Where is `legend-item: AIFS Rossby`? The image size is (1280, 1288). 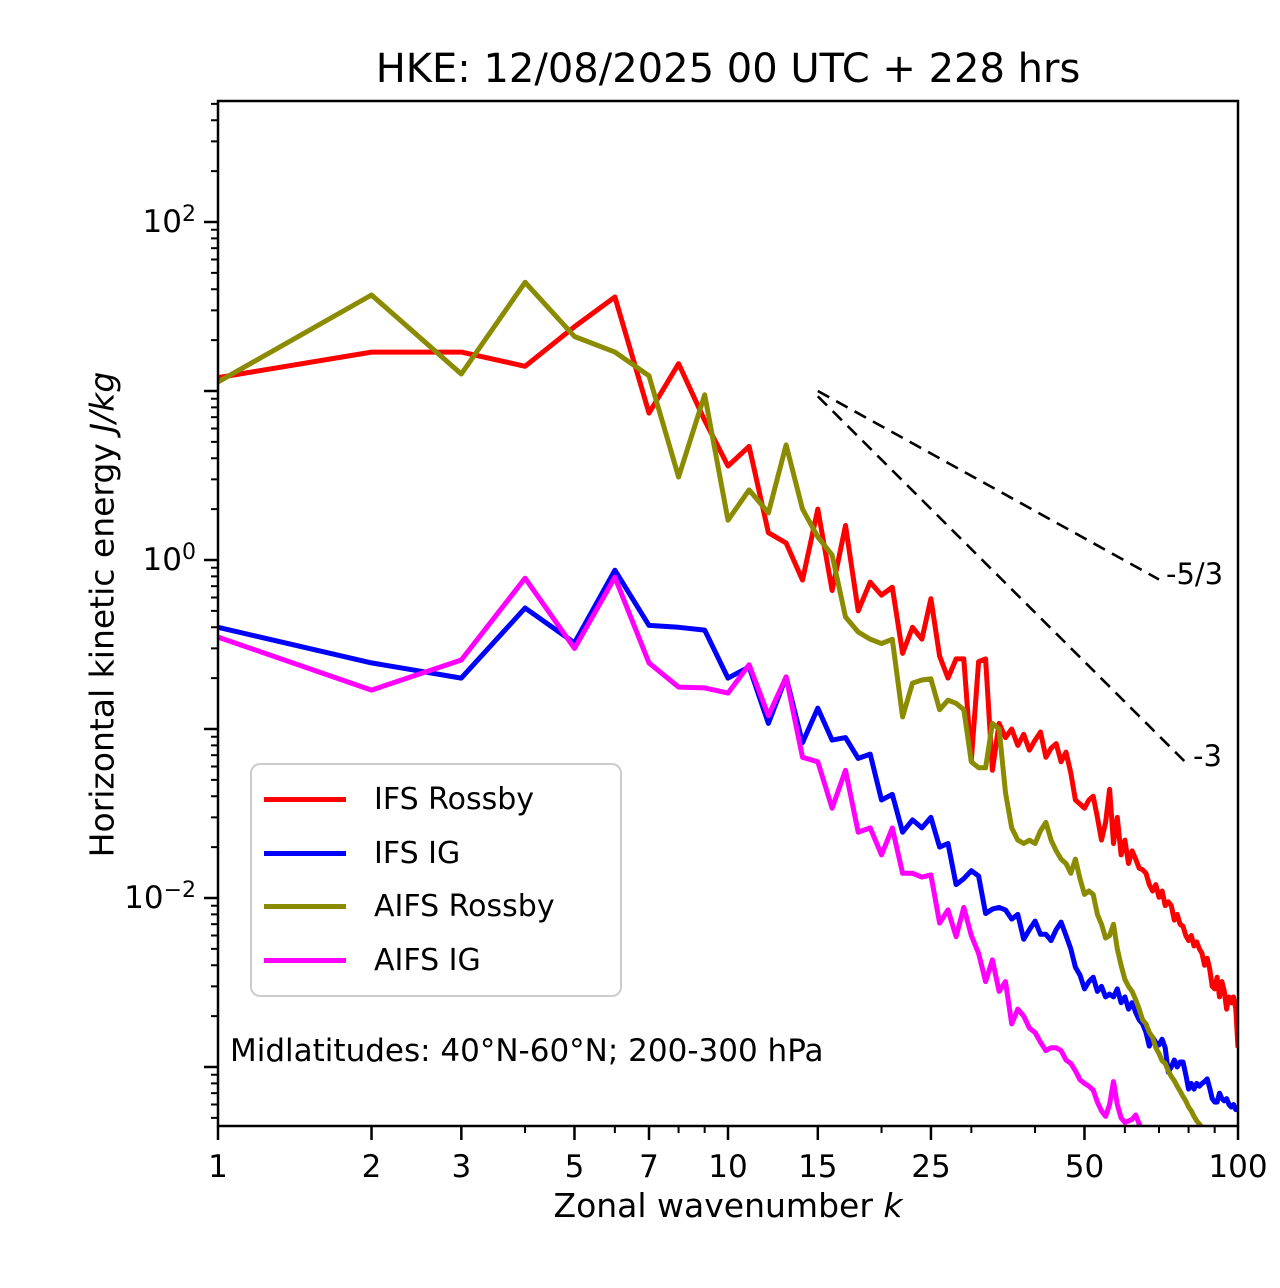 legend-item: AIFS Rossby is located at coordinates (442, 907).